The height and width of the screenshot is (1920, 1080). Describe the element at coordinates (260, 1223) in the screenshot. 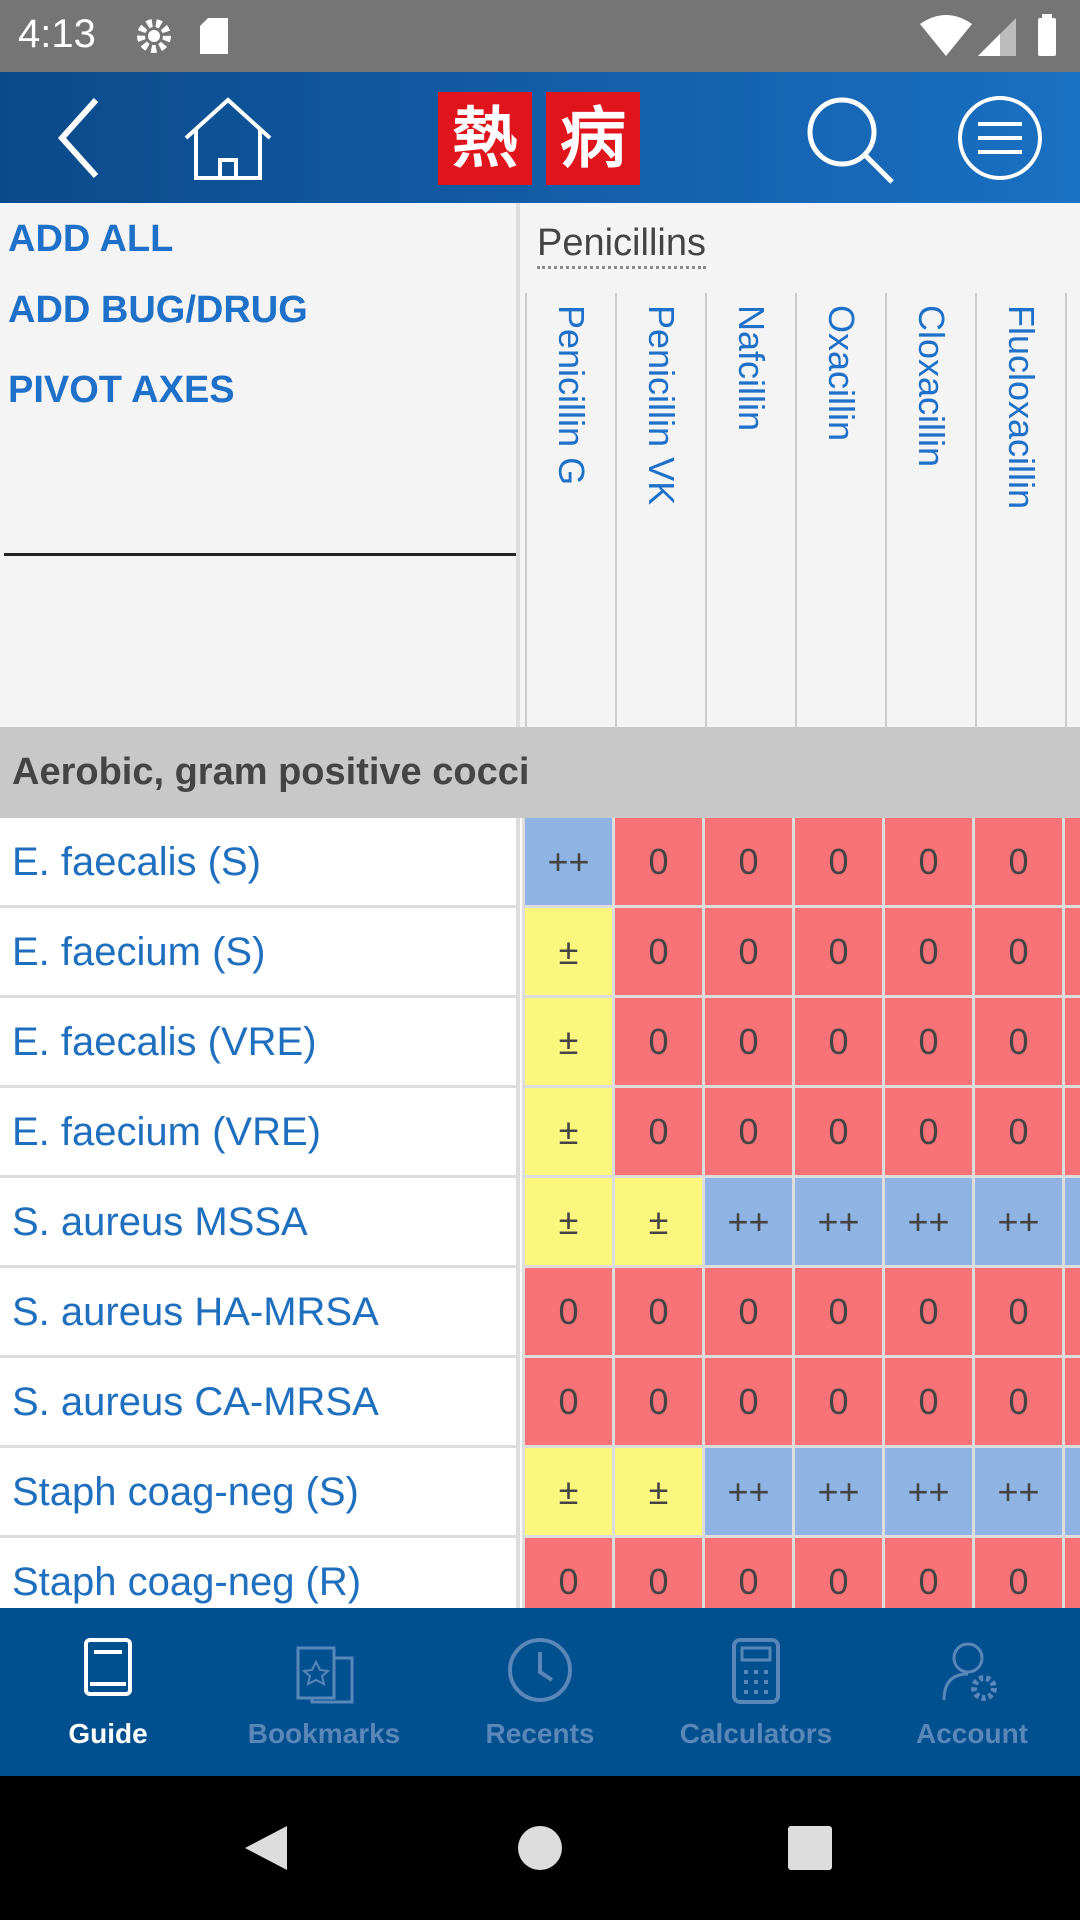

I see `organism-name: S. aureus MSSA` at that location.